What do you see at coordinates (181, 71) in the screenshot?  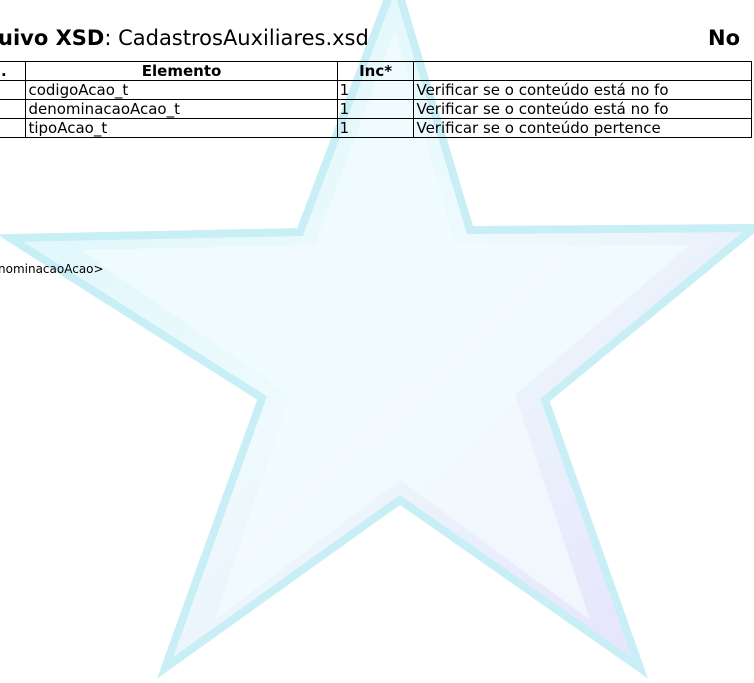 I see `header-cell: Elemento` at bounding box center [181, 71].